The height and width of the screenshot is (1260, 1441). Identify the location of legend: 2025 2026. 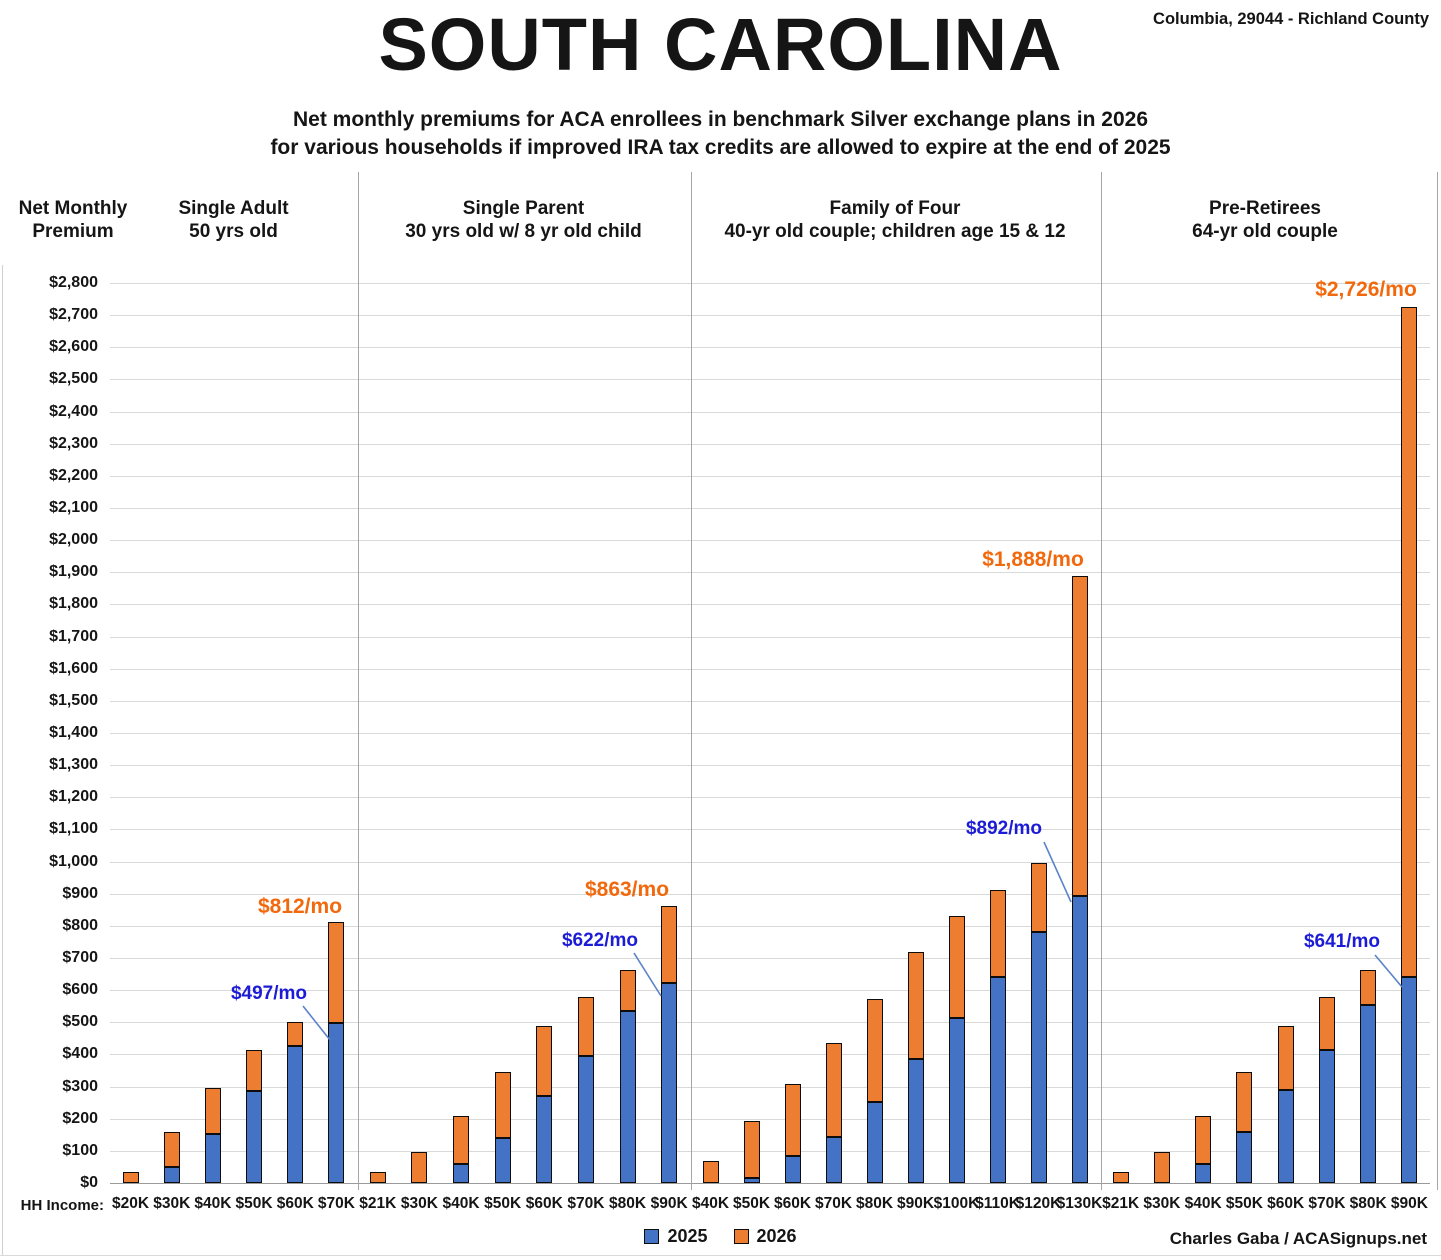
(720, 1236).